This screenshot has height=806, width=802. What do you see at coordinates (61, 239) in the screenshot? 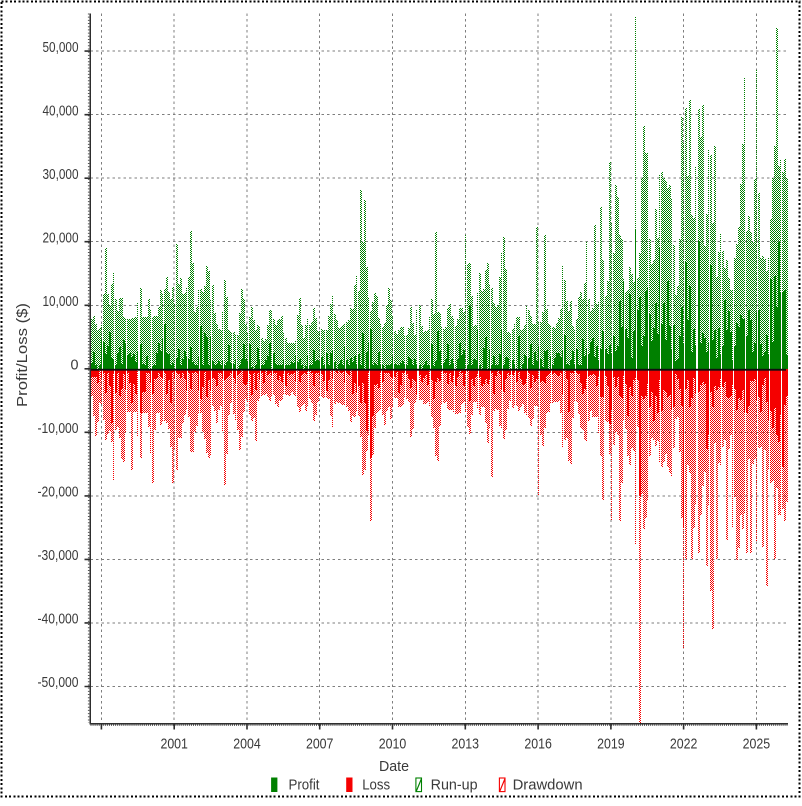
I see `svg-text: 20,000` at bounding box center [61, 239].